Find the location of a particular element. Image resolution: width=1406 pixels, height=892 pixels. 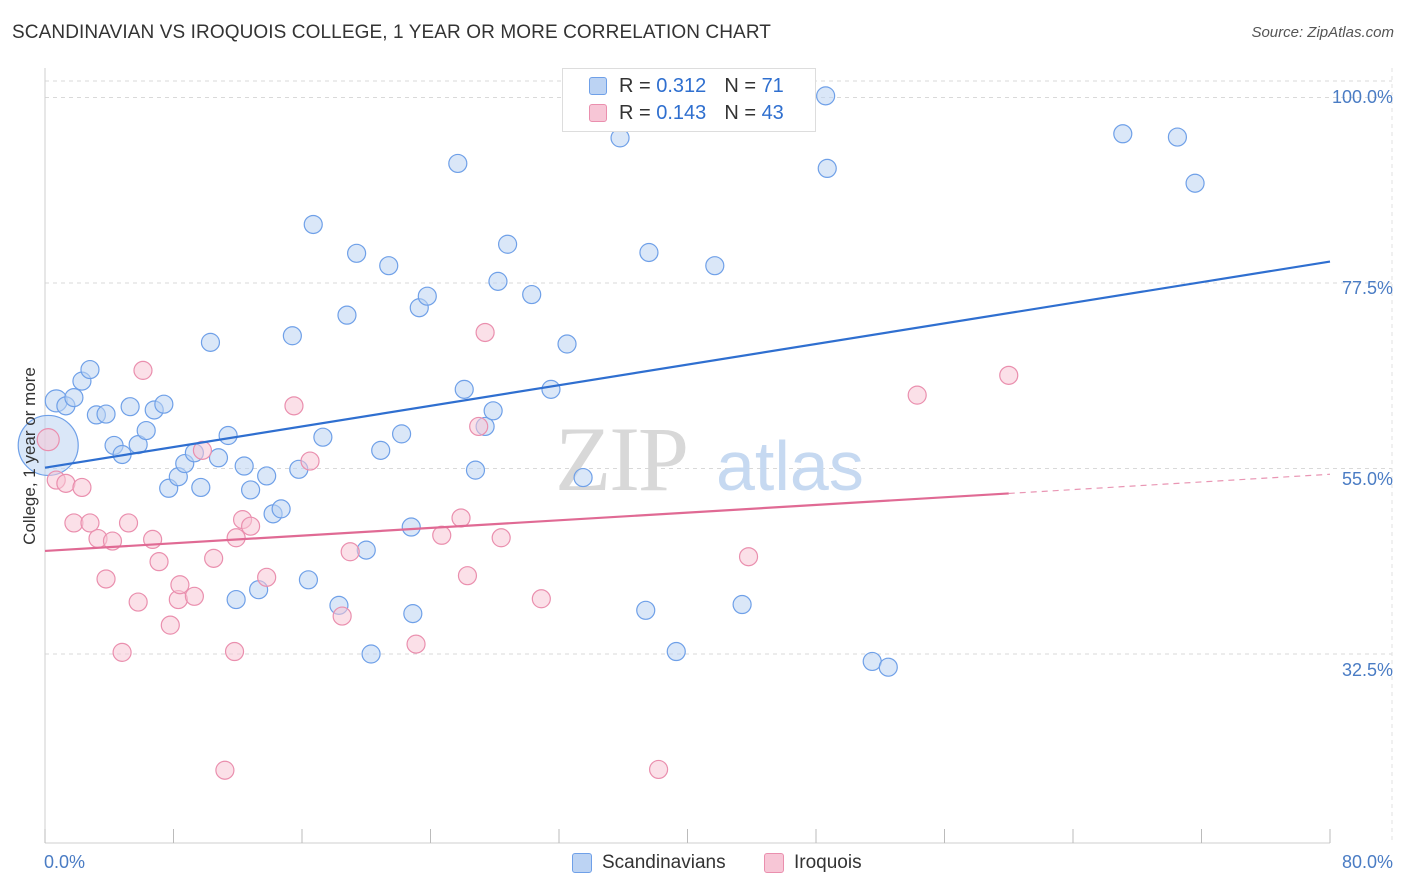

stats-legend: R = 0.312 N = 71 R = 0.143 N = 43 is located at coordinates (689, 100).